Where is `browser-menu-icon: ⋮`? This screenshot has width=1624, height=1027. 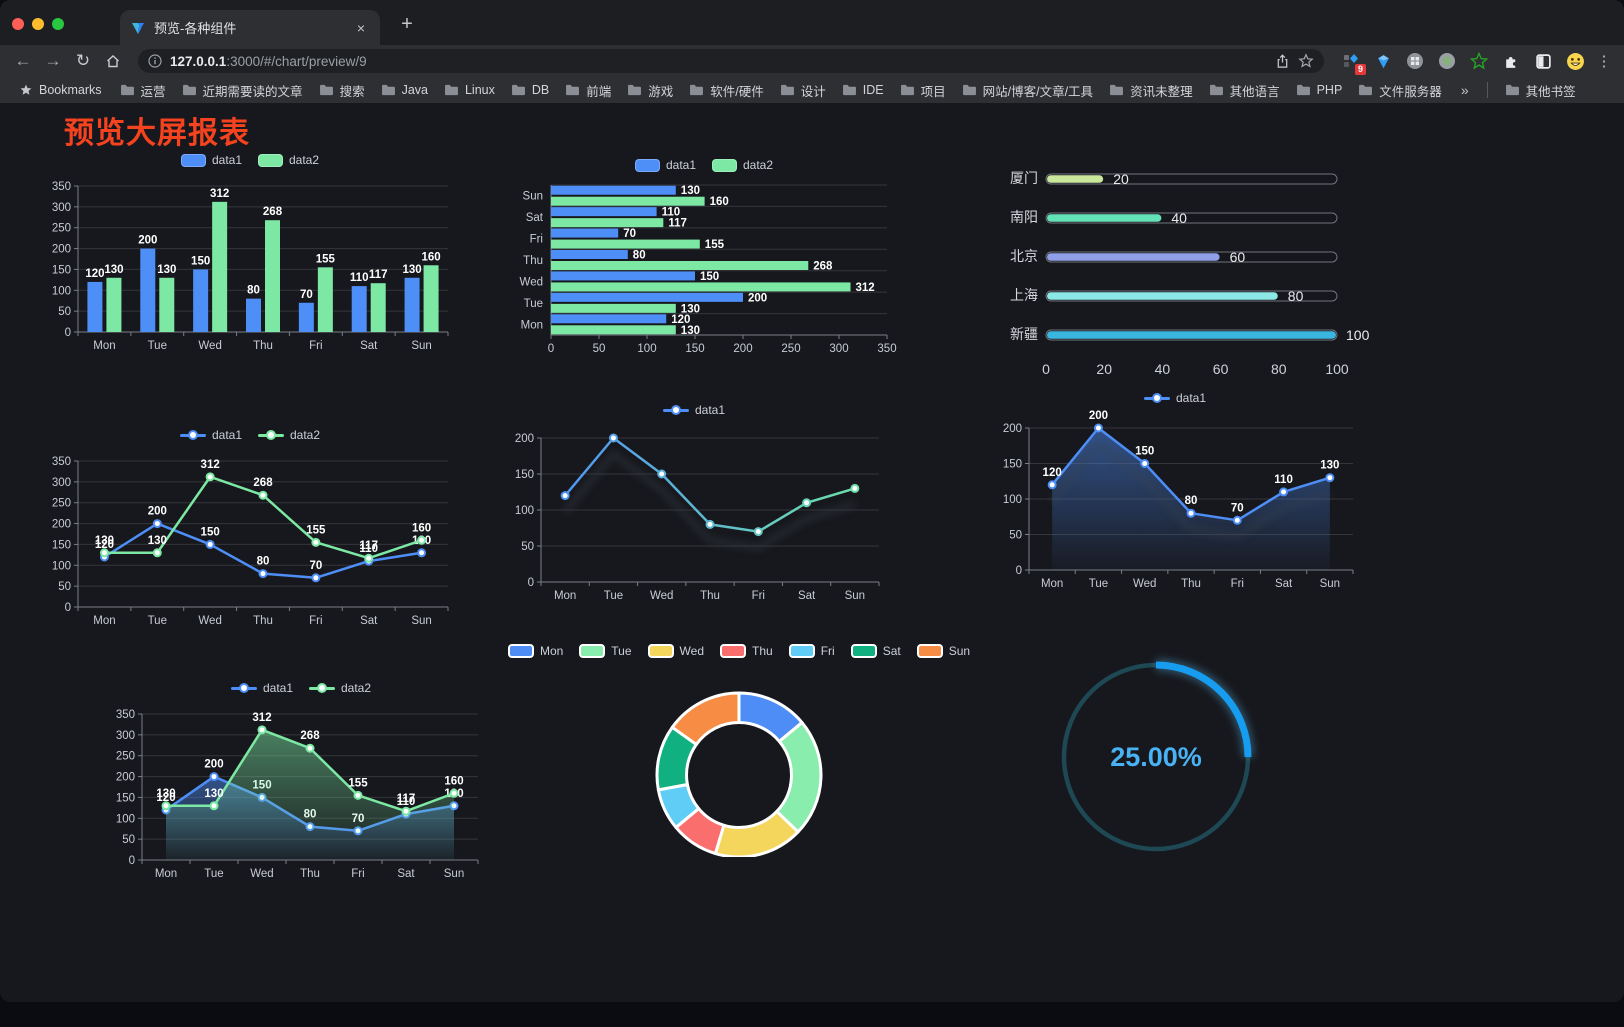 browser-menu-icon: ⋮ is located at coordinates (1604, 61).